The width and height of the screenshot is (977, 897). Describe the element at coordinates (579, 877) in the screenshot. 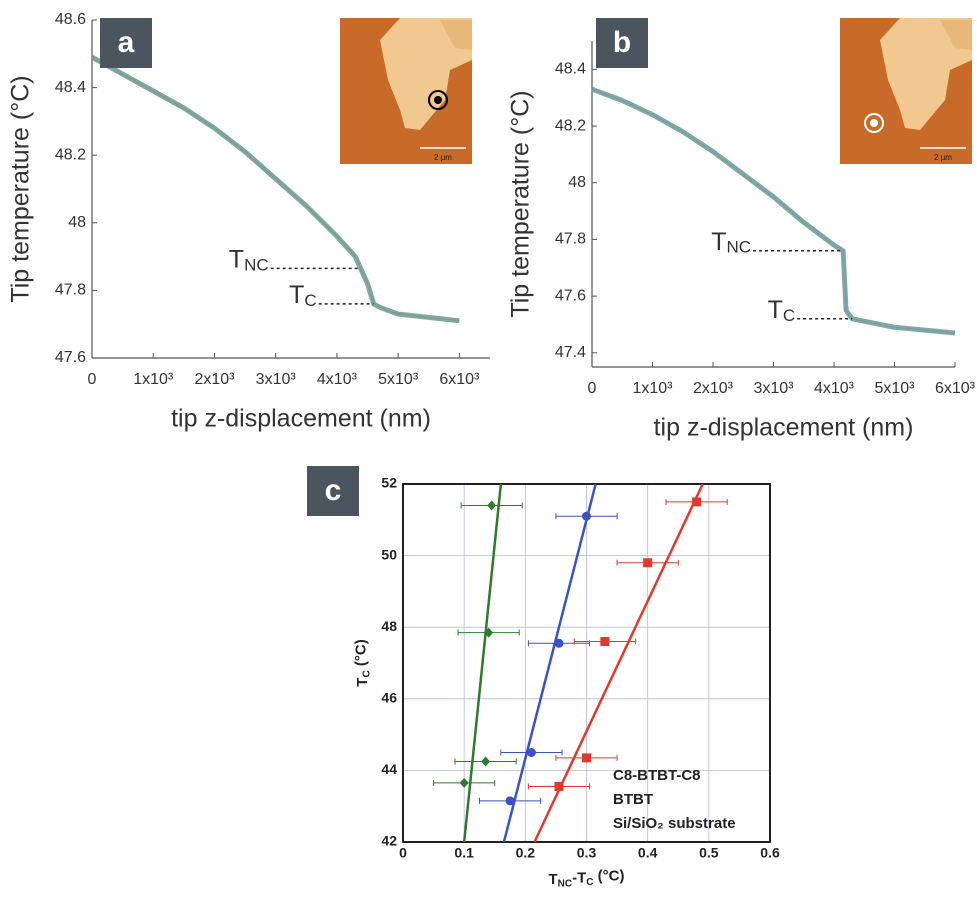

I see `text-part: -T` at that location.